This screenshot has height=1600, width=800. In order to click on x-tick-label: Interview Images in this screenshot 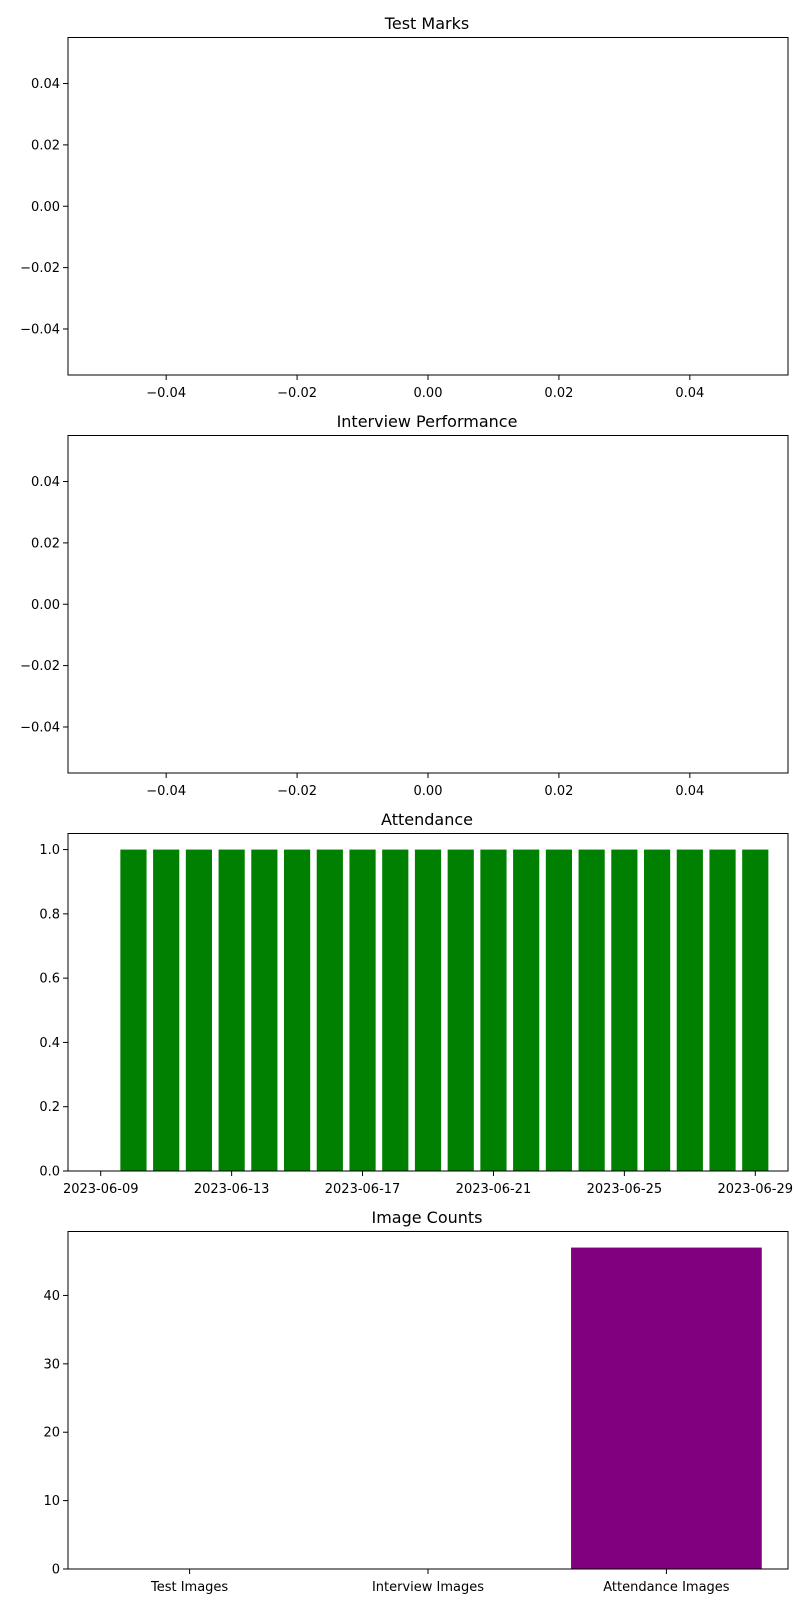, I will do `click(428, 1587)`.